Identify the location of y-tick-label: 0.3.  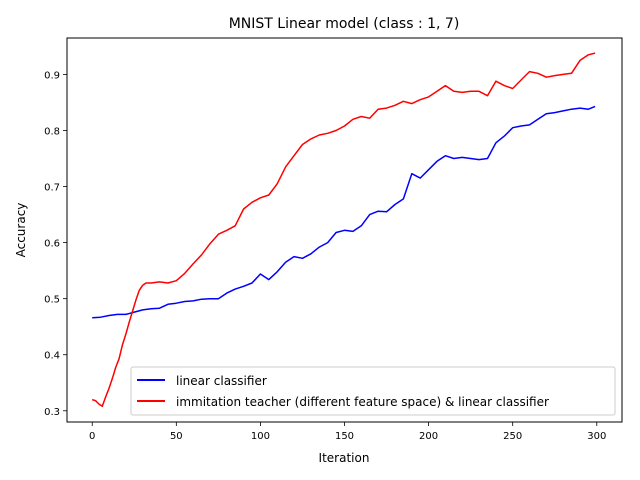
(52, 412).